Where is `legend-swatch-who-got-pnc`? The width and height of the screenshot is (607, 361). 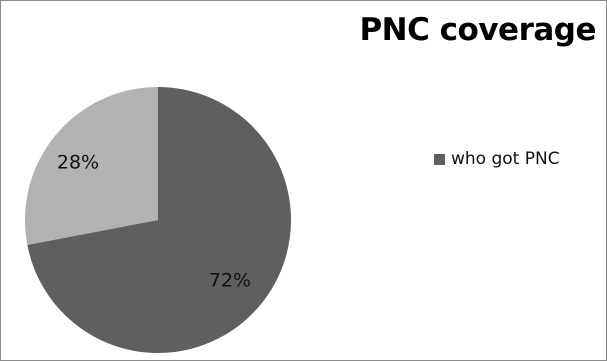 legend-swatch-who-got-pnc is located at coordinates (439, 159).